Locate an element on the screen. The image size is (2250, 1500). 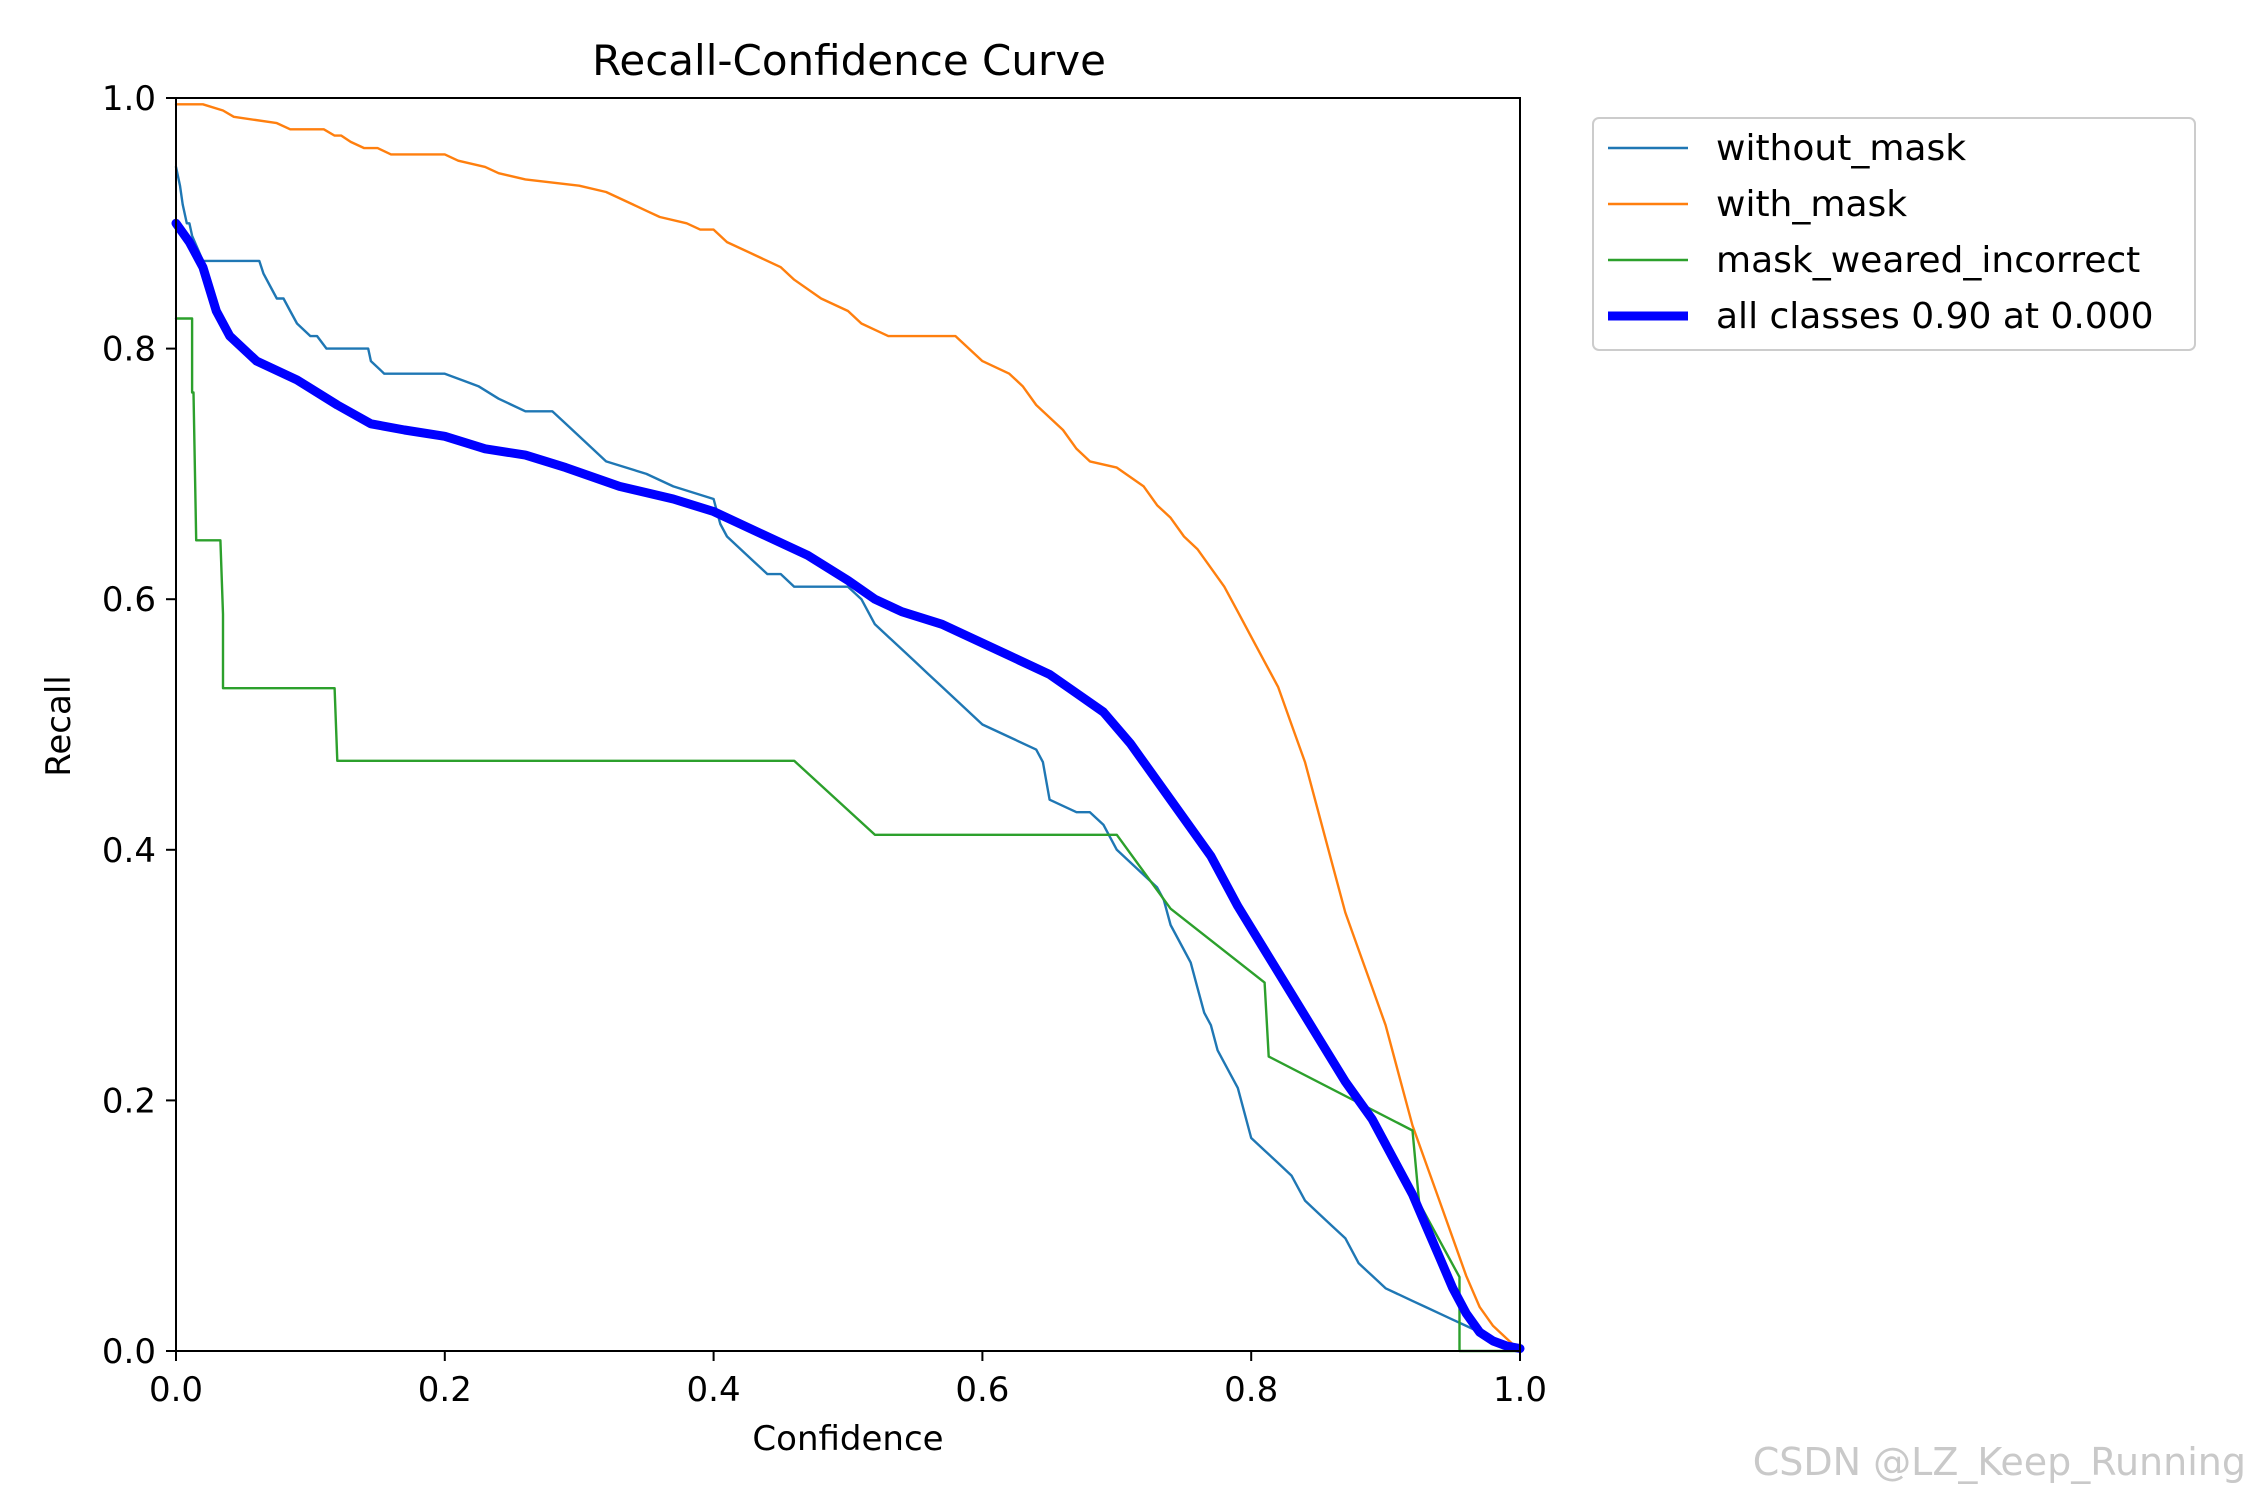
x-tick-label: 0.6 is located at coordinates (982, 1390).